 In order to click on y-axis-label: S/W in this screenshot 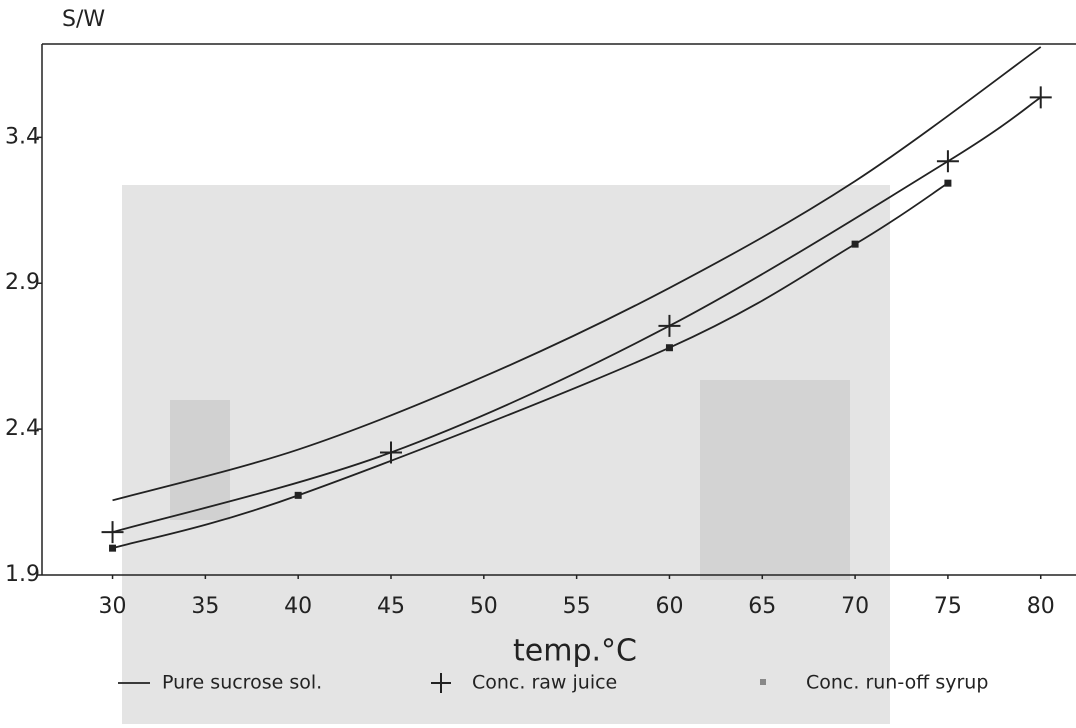, I will do `click(83, 19)`.